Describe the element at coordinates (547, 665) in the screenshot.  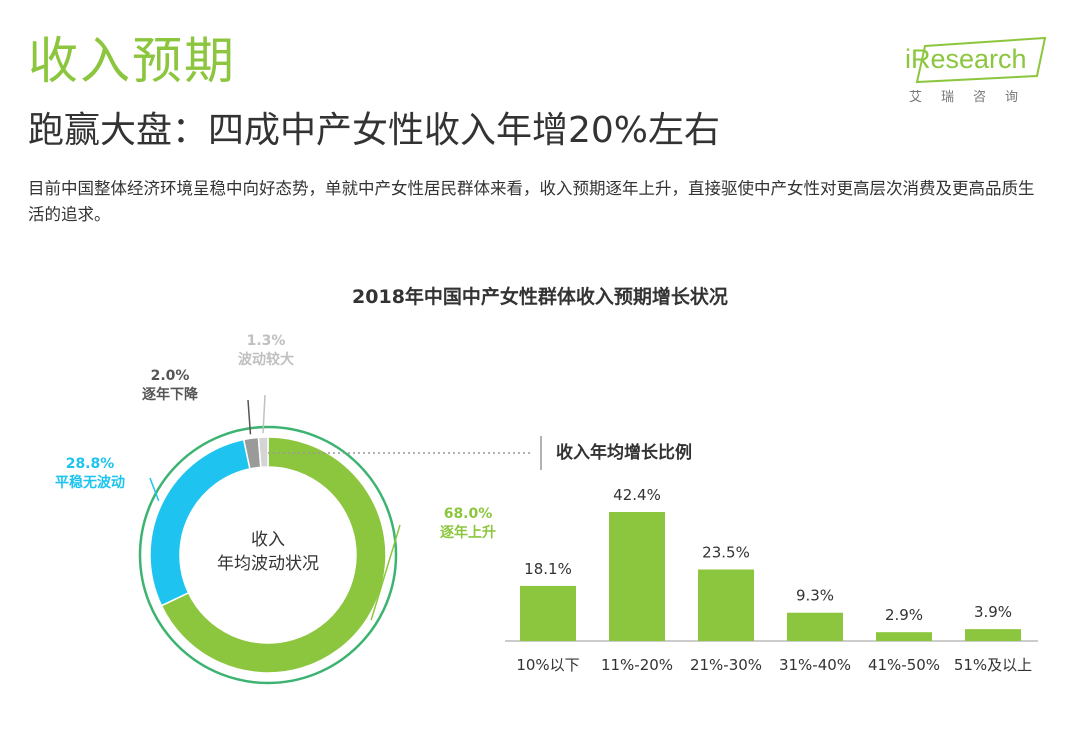
I see `bar-category-label-0: 10%以下` at that location.